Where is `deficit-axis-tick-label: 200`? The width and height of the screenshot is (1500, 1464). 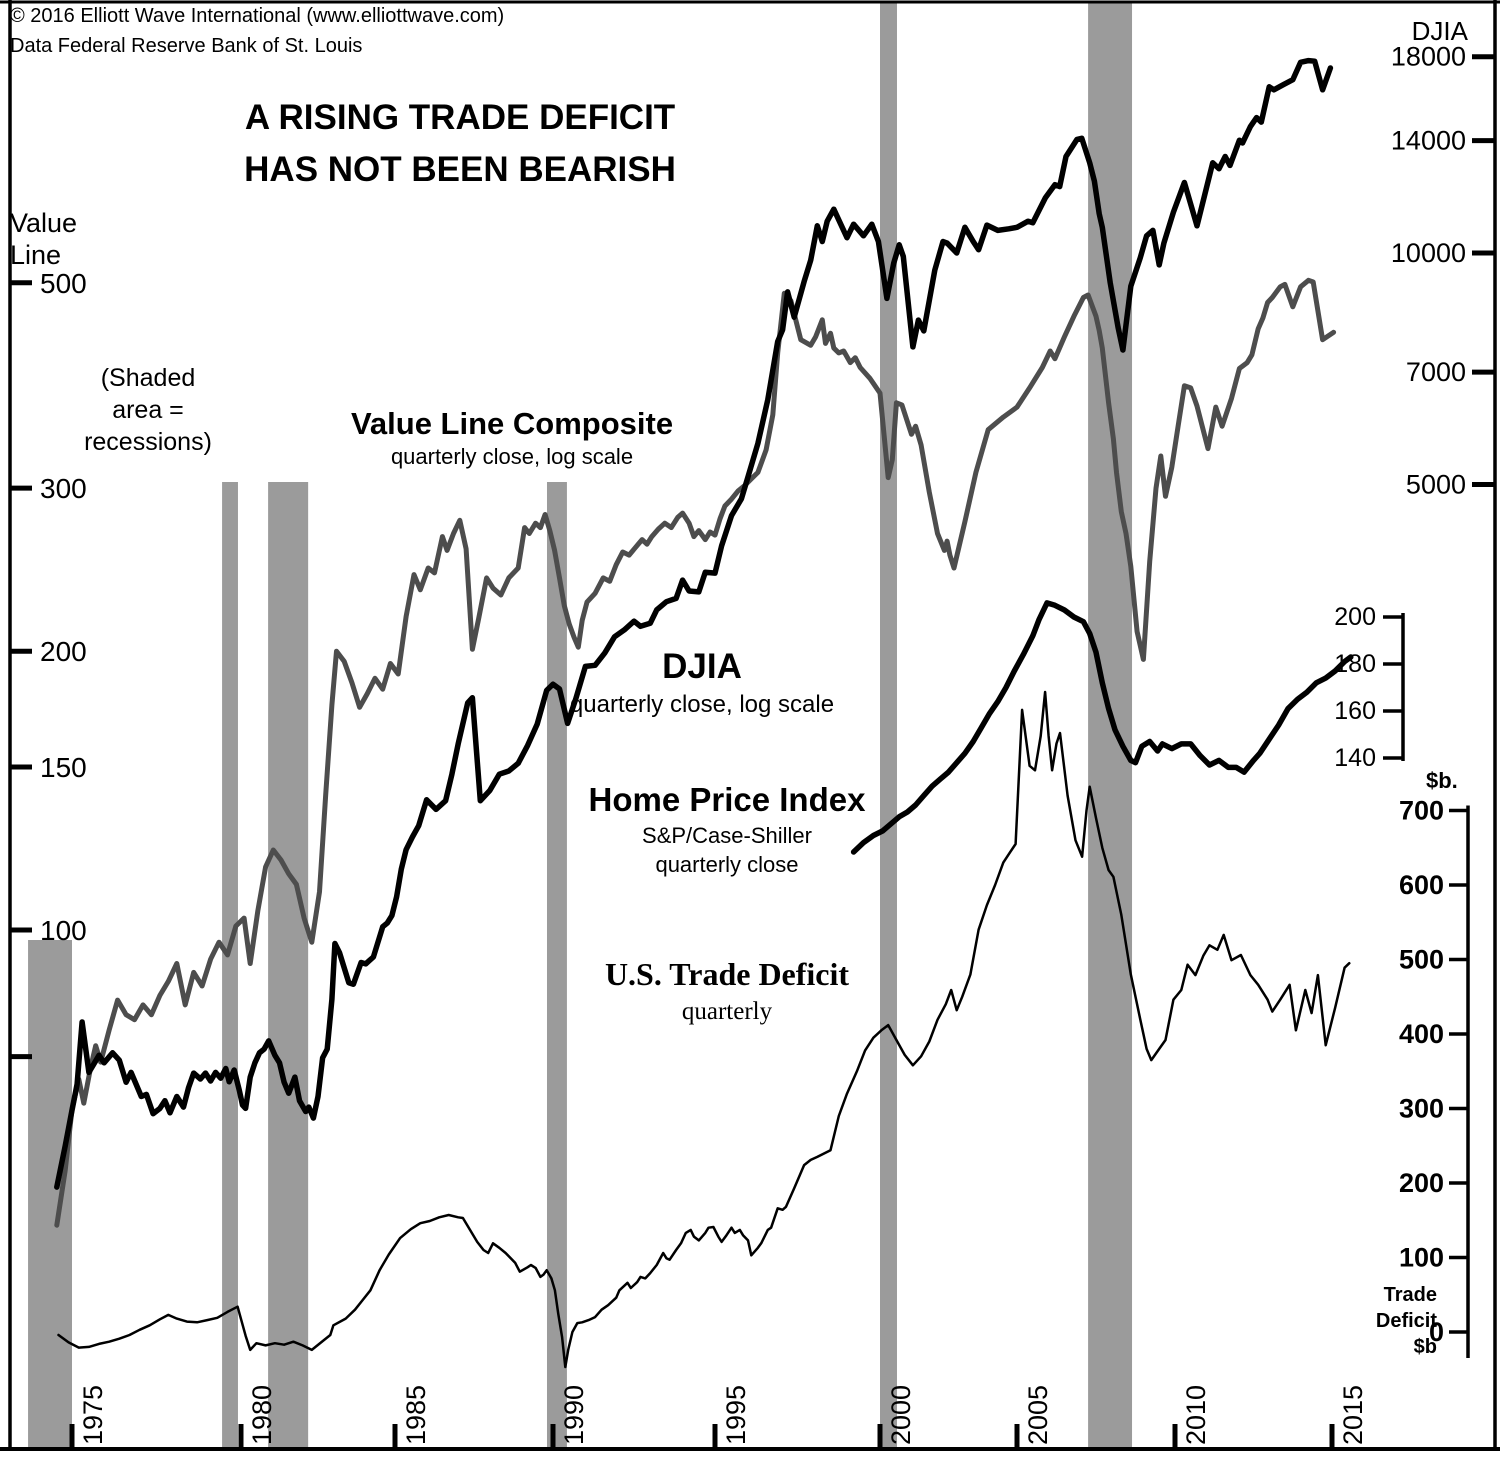 deficit-axis-tick-label: 200 is located at coordinates (1421, 1183).